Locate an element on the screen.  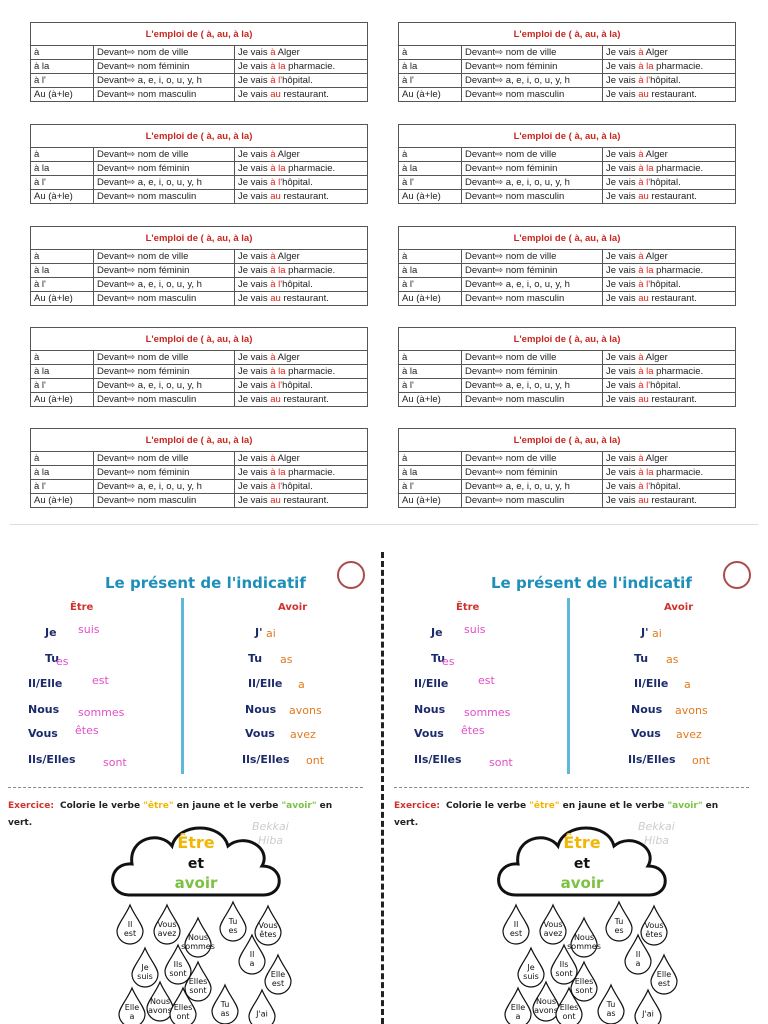
verb: sont is located at coordinates (115, 762).